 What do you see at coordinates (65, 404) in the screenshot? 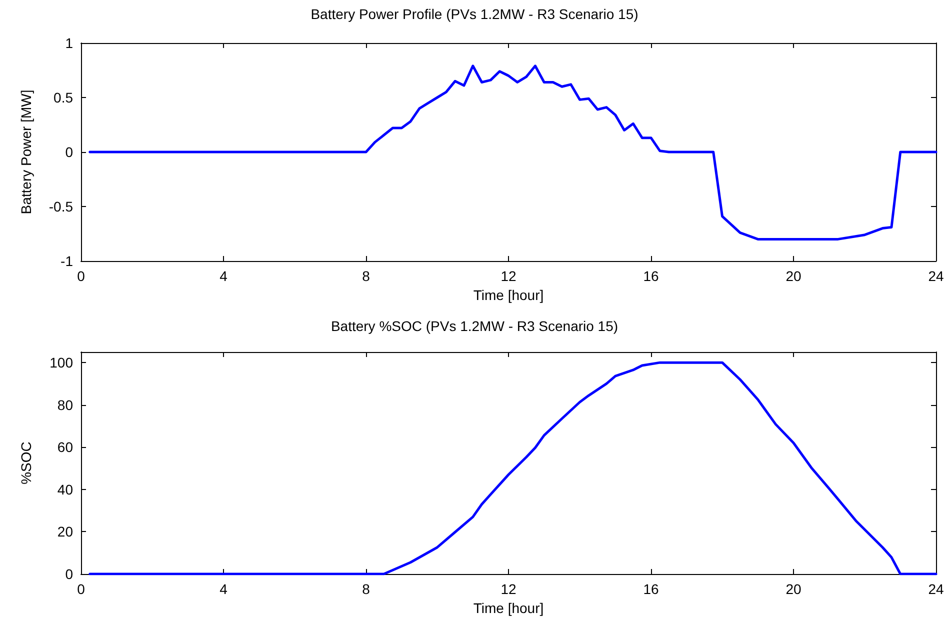
I see `y-tick-label: 80` at bounding box center [65, 404].